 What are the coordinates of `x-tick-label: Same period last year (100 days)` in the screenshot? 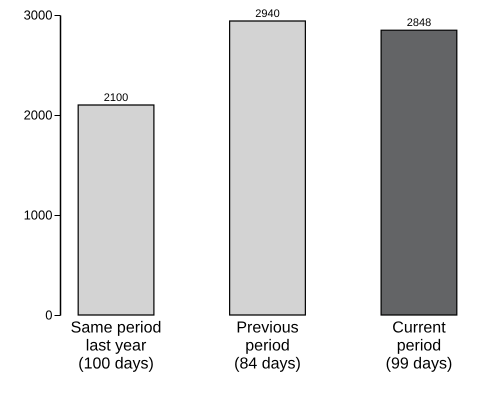 It's located at (116, 346).